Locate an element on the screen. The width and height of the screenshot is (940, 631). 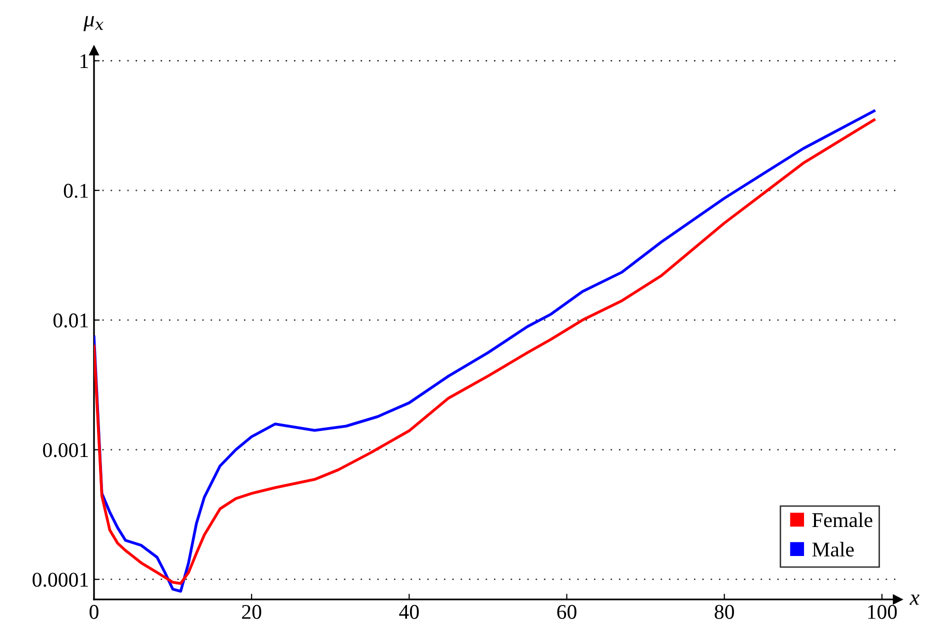
legend-label: Female is located at coordinates (842, 520).